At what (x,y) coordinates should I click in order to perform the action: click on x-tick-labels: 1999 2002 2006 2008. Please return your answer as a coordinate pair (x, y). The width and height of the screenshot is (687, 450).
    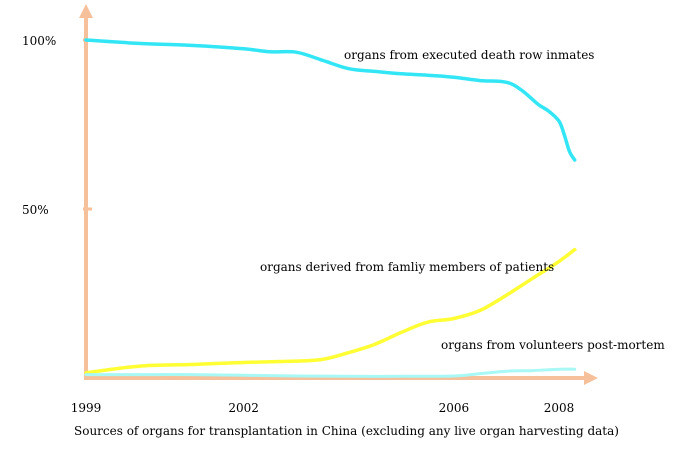
    Looking at the image, I should click on (323, 408).